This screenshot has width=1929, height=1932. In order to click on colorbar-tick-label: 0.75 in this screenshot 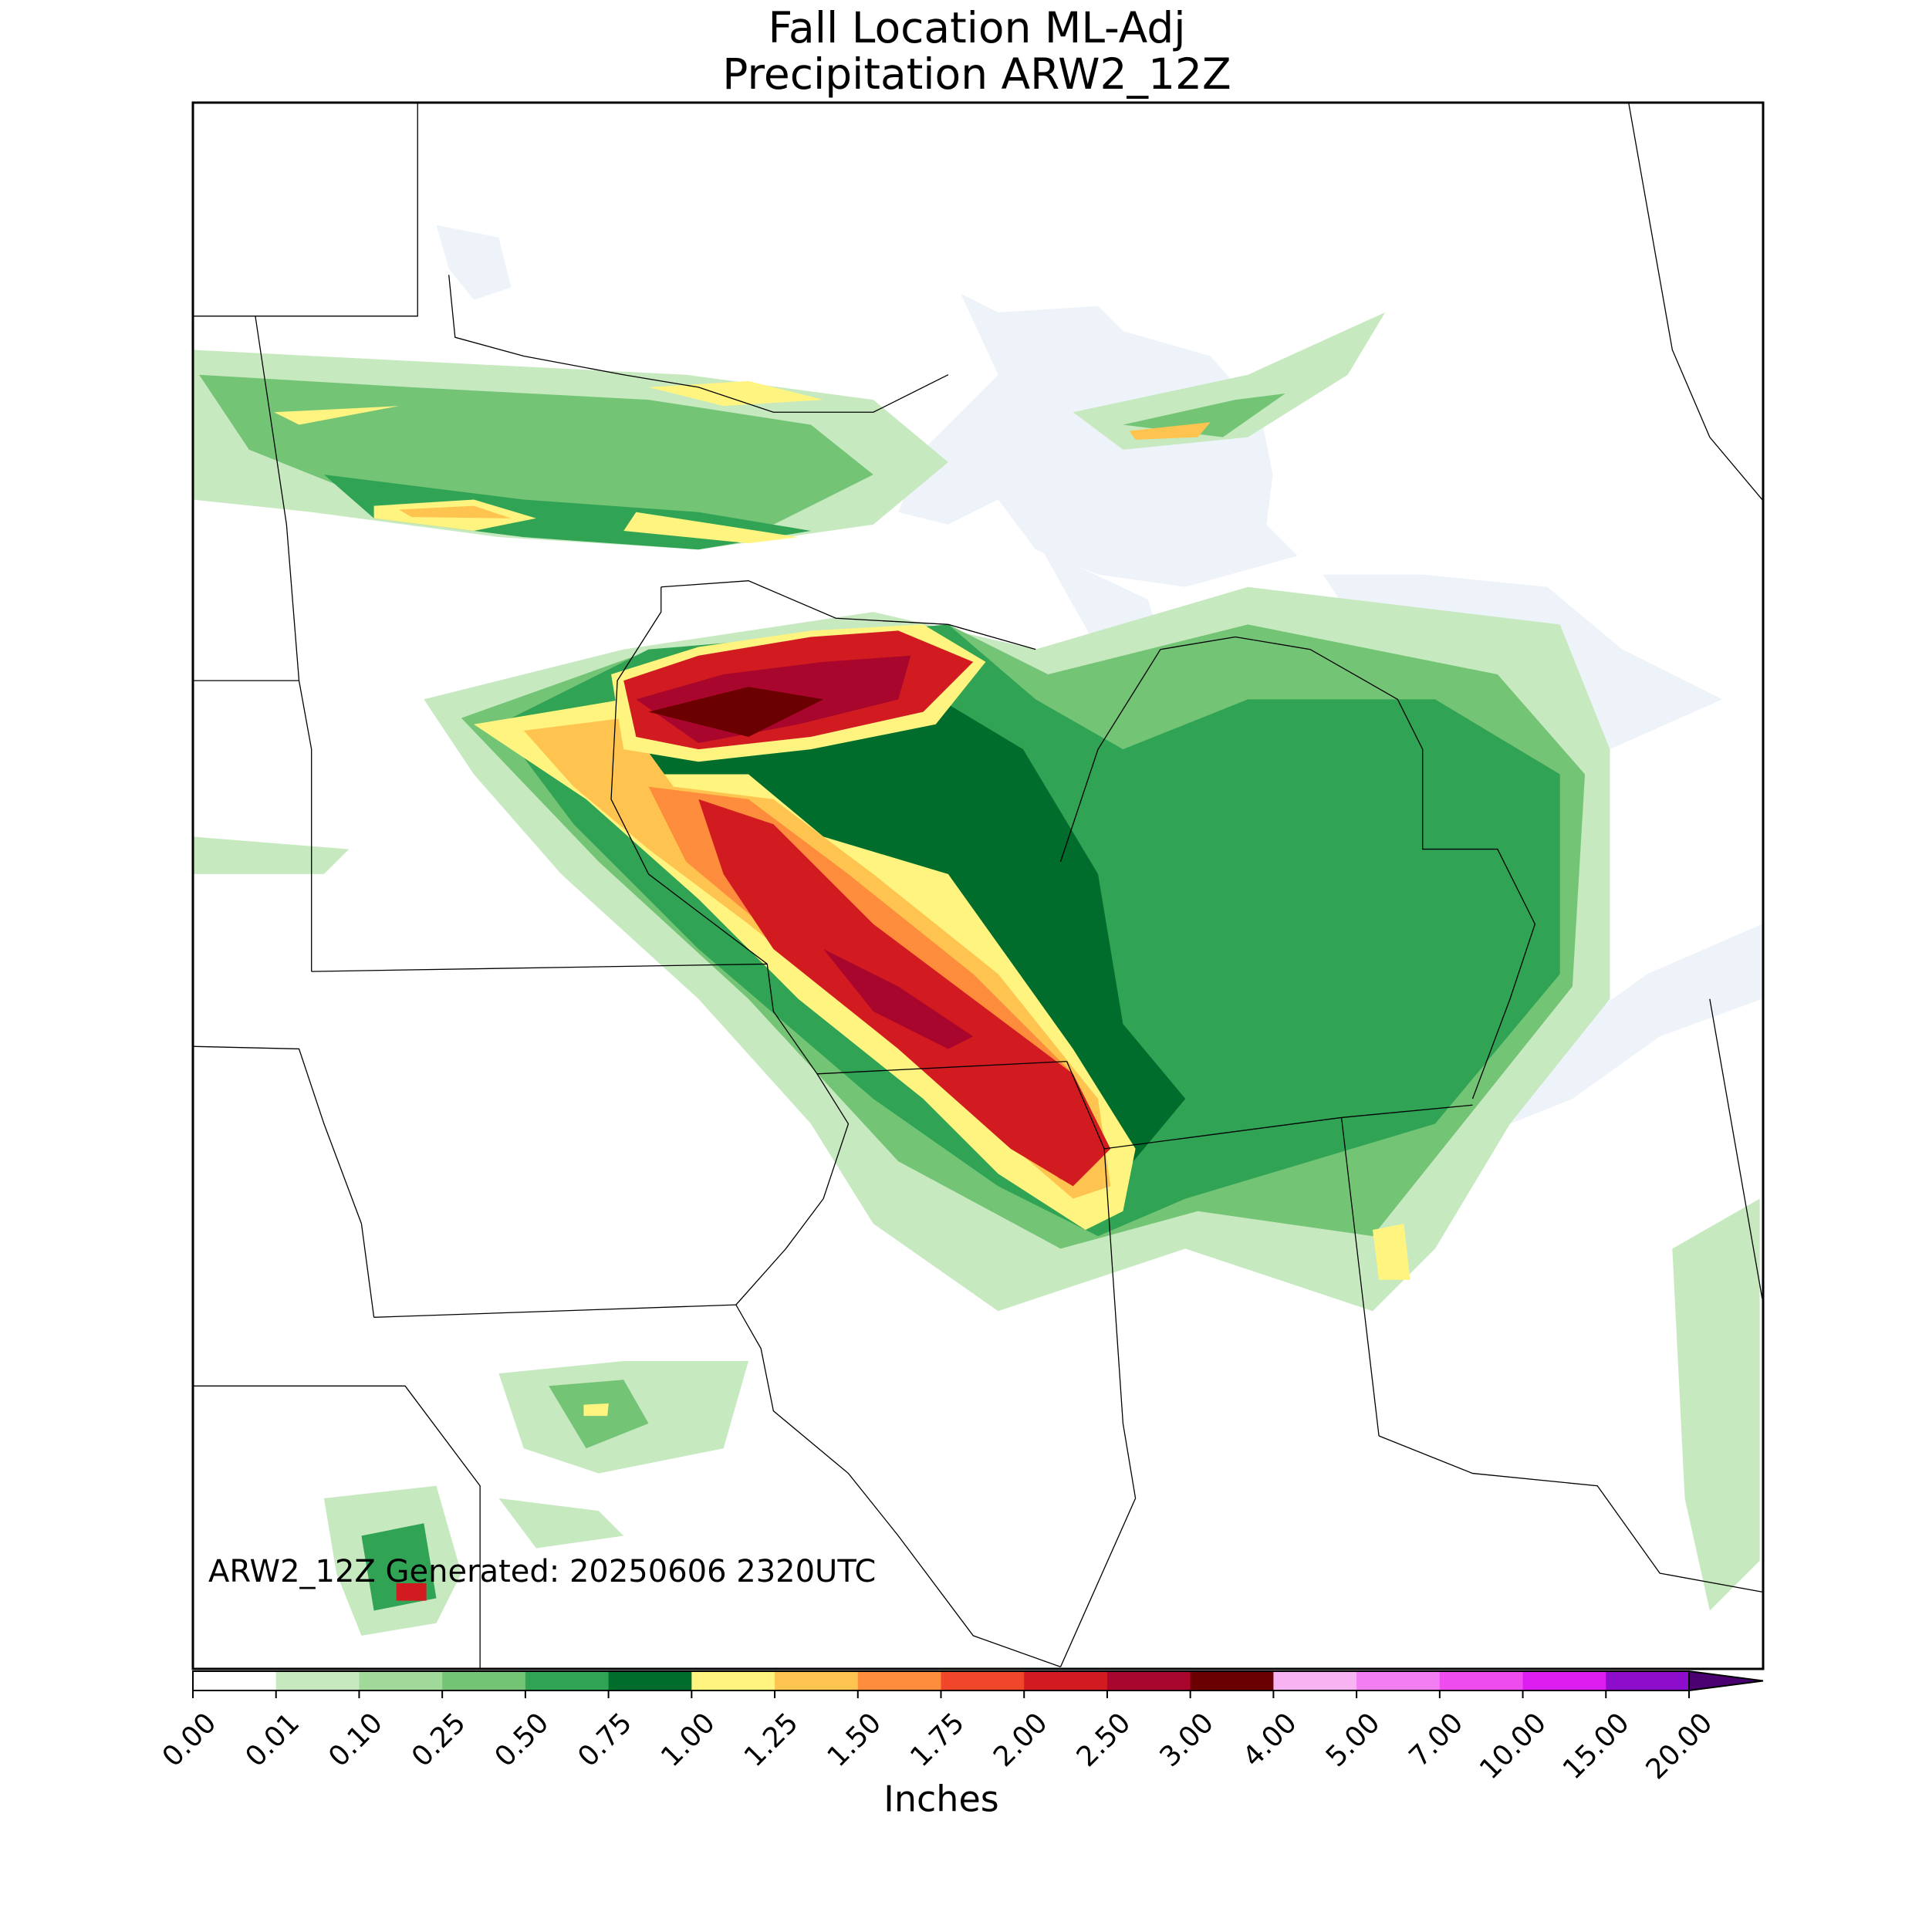, I will do `click(605, 1740)`.